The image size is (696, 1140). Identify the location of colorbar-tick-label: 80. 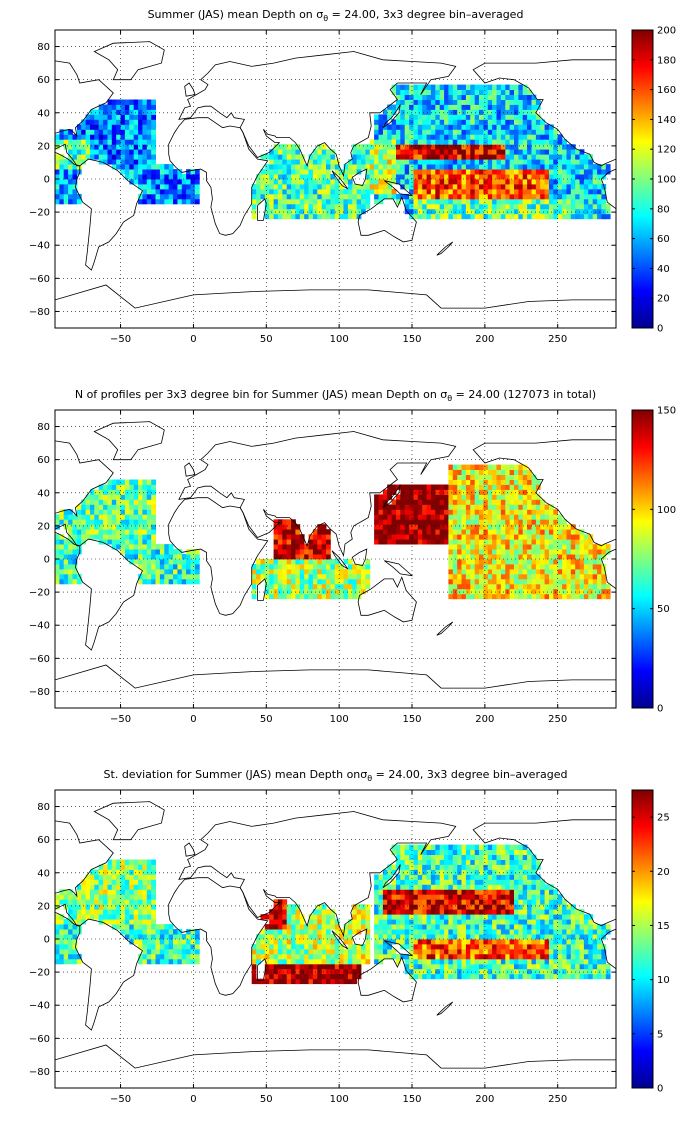
(663, 209).